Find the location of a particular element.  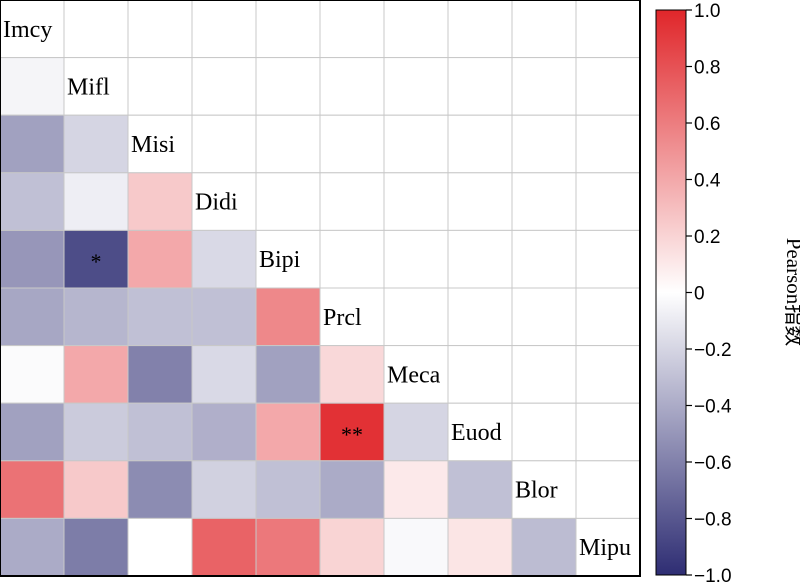

heatmap-cell-meca-misi is located at coordinates (160, 374).